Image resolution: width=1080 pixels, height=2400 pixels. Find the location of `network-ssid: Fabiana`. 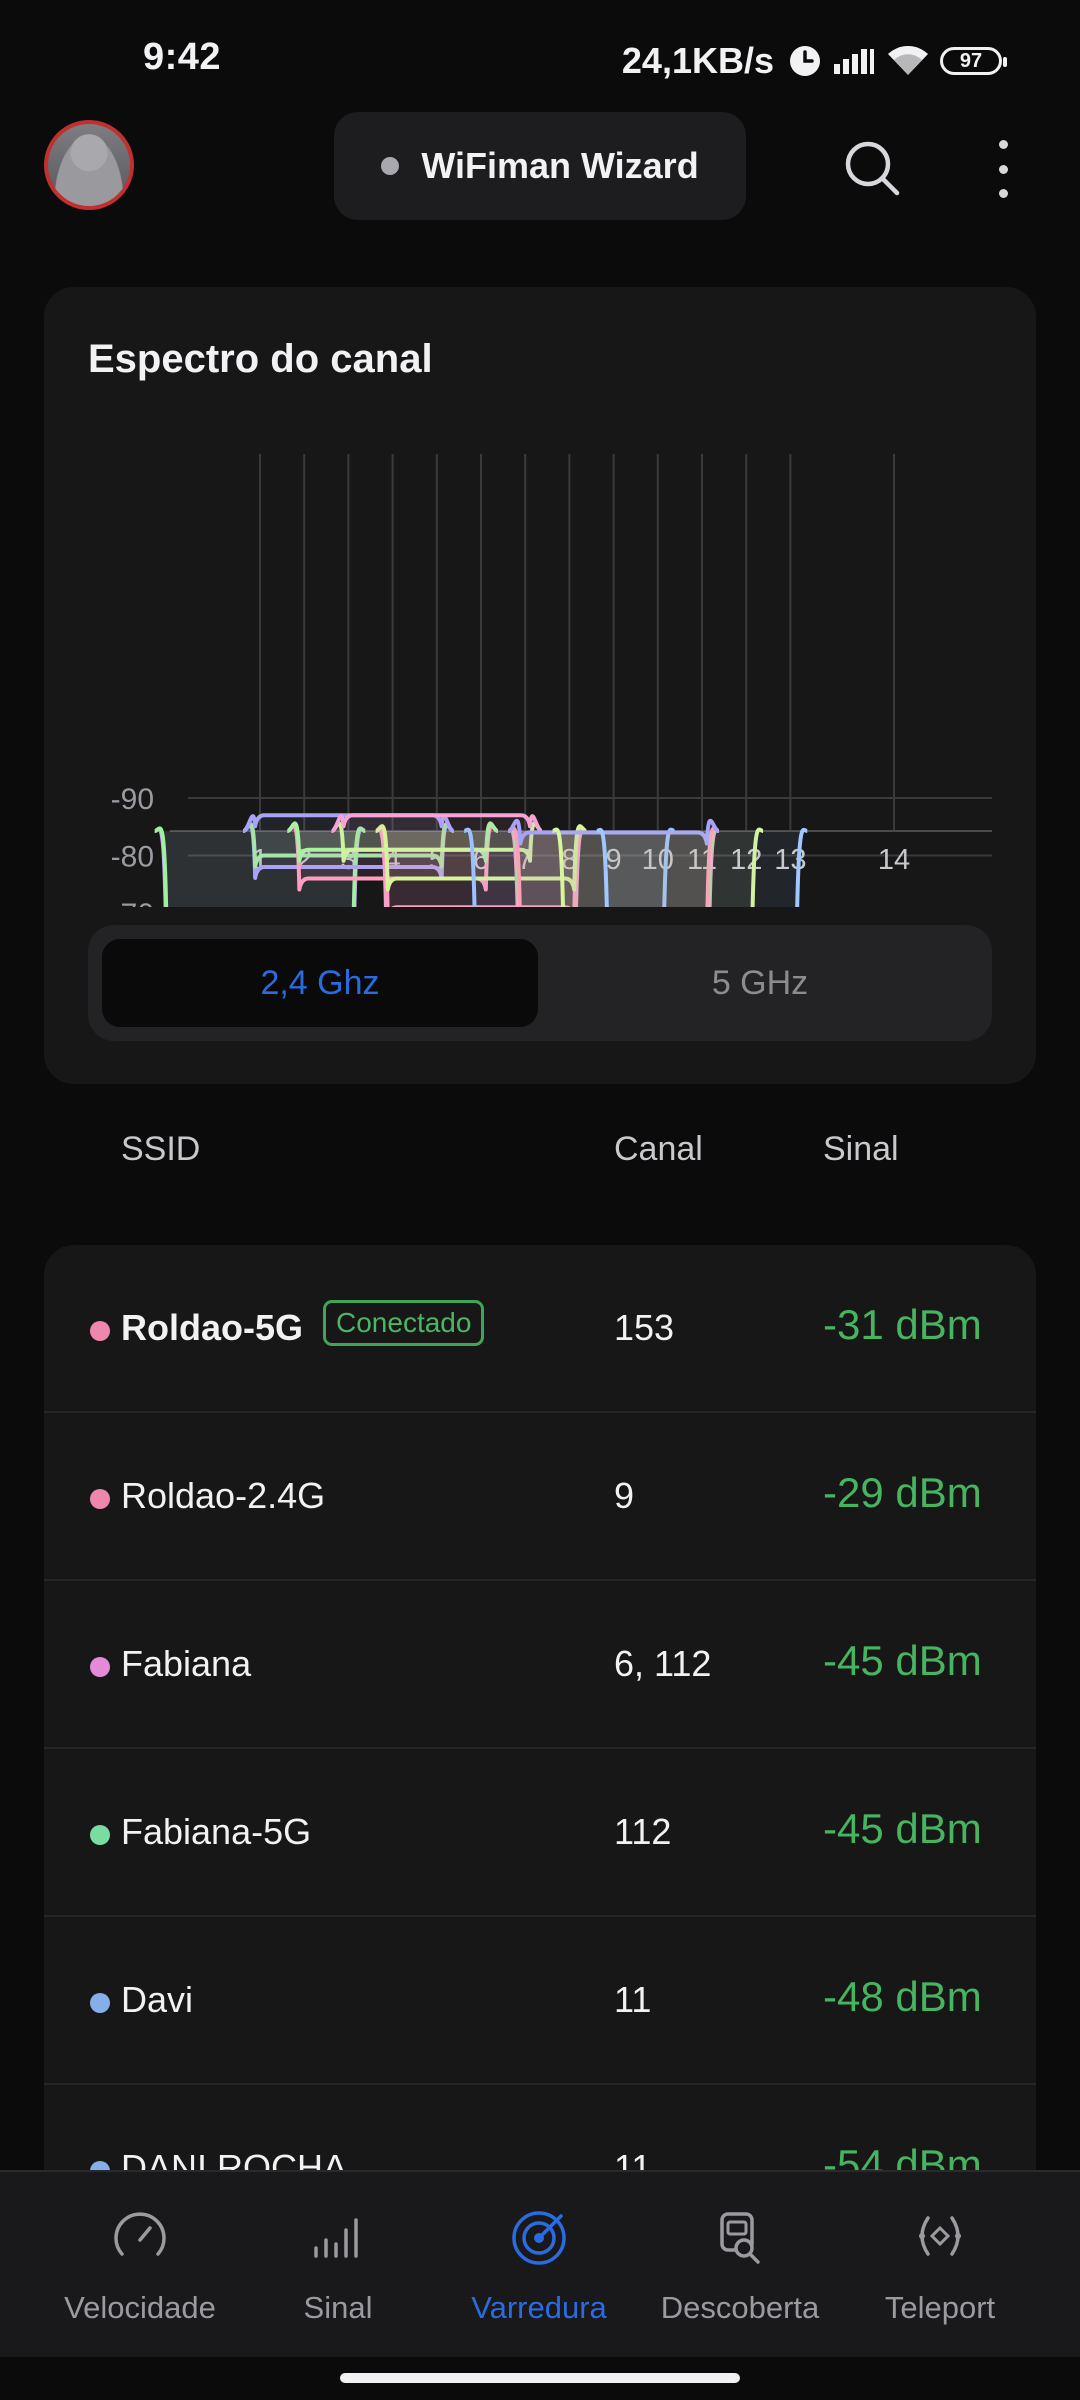

network-ssid: Fabiana is located at coordinates (186, 1663).